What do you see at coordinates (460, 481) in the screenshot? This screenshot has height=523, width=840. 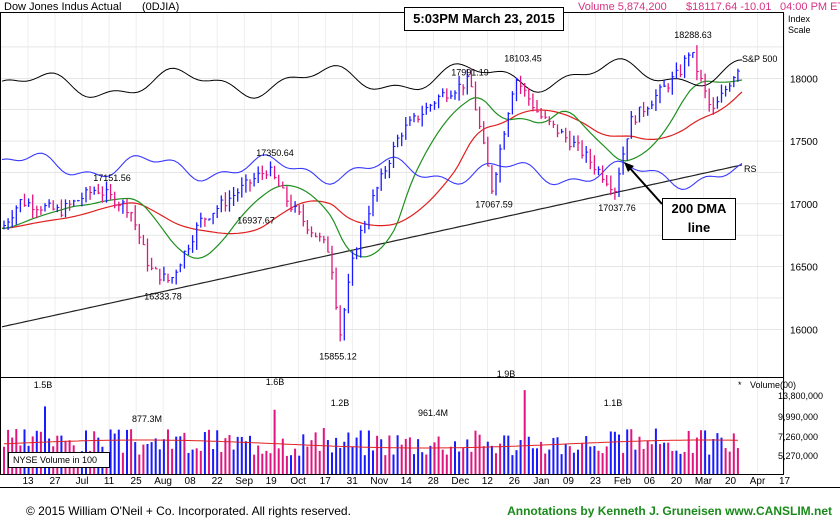 I see `x-tick-label: Dec` at bounding box center [460, 481].